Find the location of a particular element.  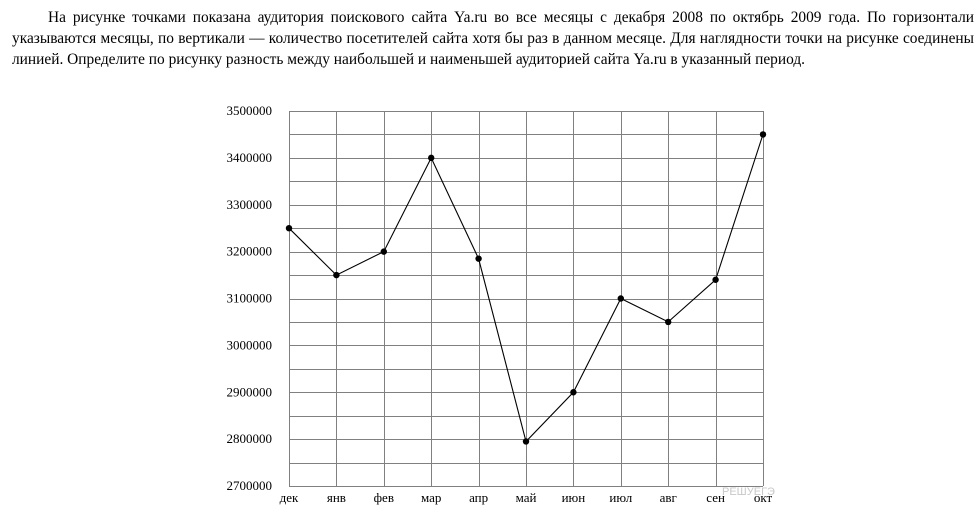

y-tick-label: 3200000 is located at coordinates (250, 251).